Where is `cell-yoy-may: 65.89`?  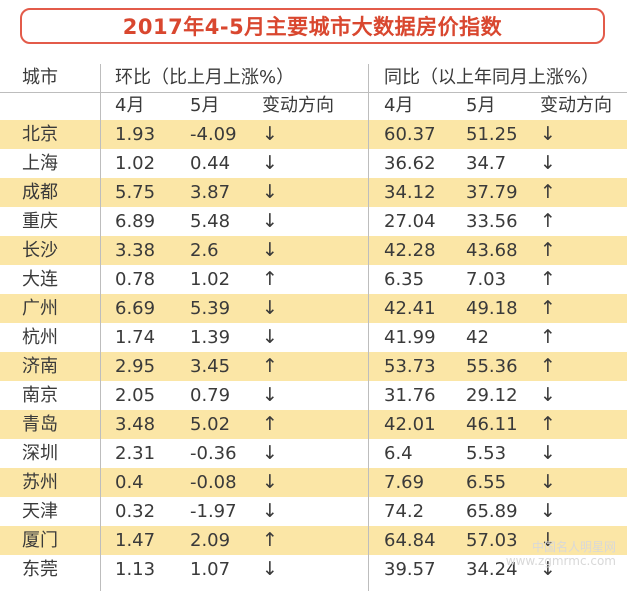 cell-yoy-may: 65.89 is located at coordinates (492, 511).